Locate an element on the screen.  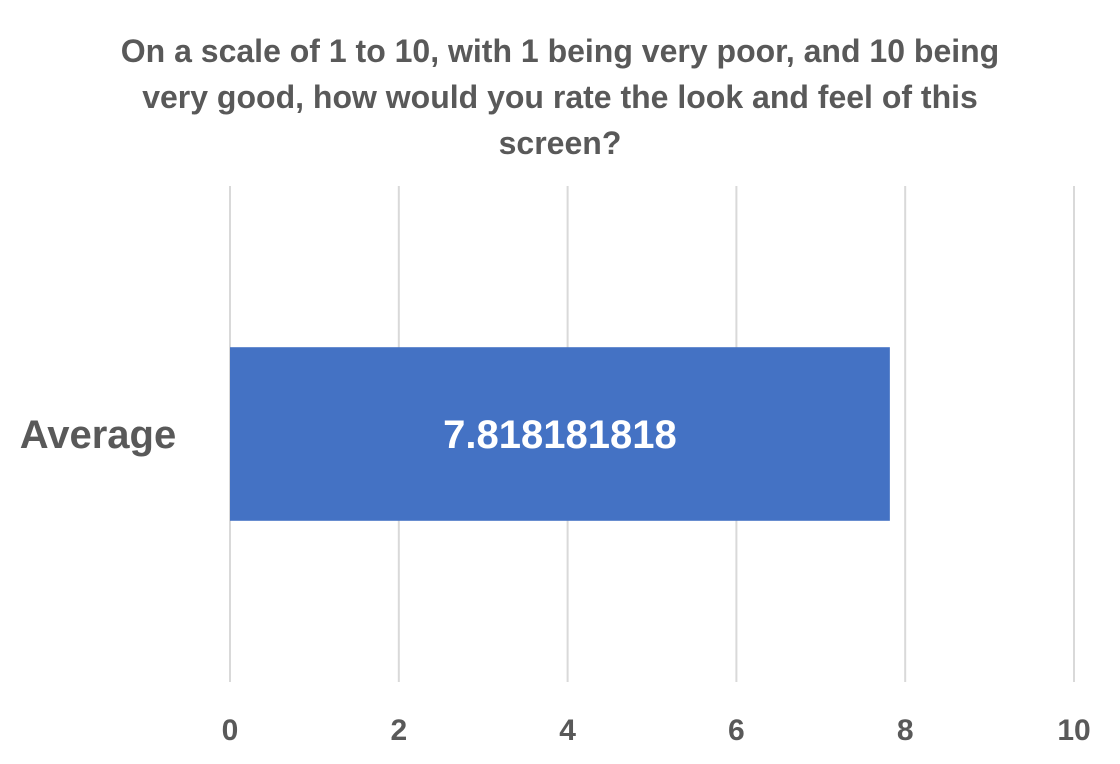
x-tick-label: 8 is located at coordinates (905, 730).